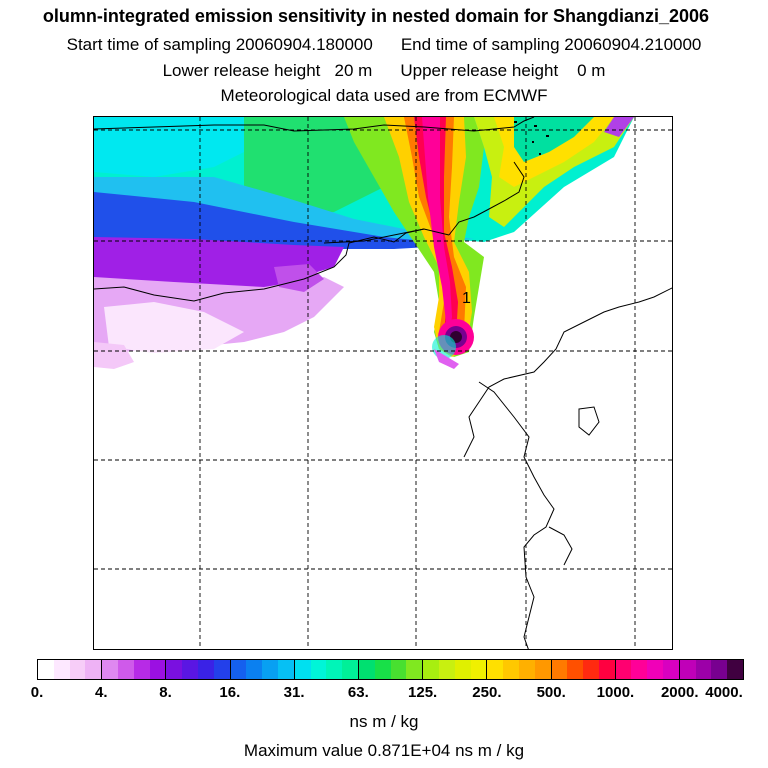  I want to click on upper-height-label: Upper release height 0 m, so click(503, 70).